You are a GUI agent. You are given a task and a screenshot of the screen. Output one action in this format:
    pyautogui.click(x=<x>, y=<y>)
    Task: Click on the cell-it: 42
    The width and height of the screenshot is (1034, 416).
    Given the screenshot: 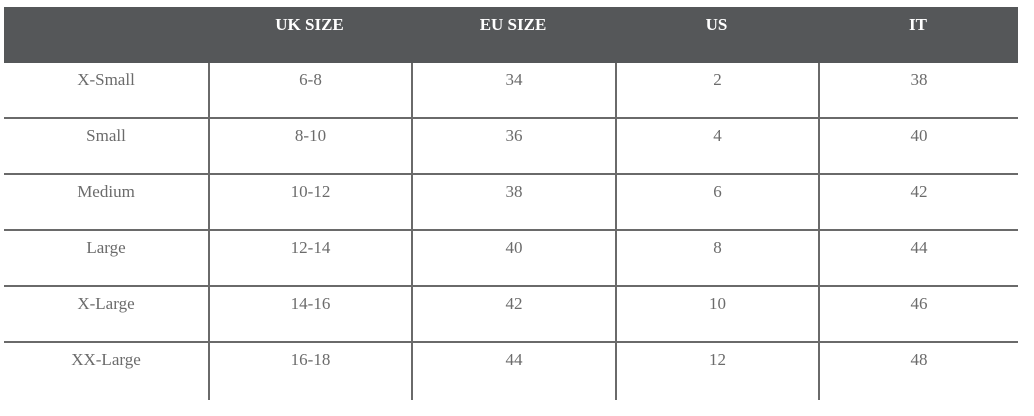 What is the action you would take?
    pyautogui.click(x=918, y=202)
    